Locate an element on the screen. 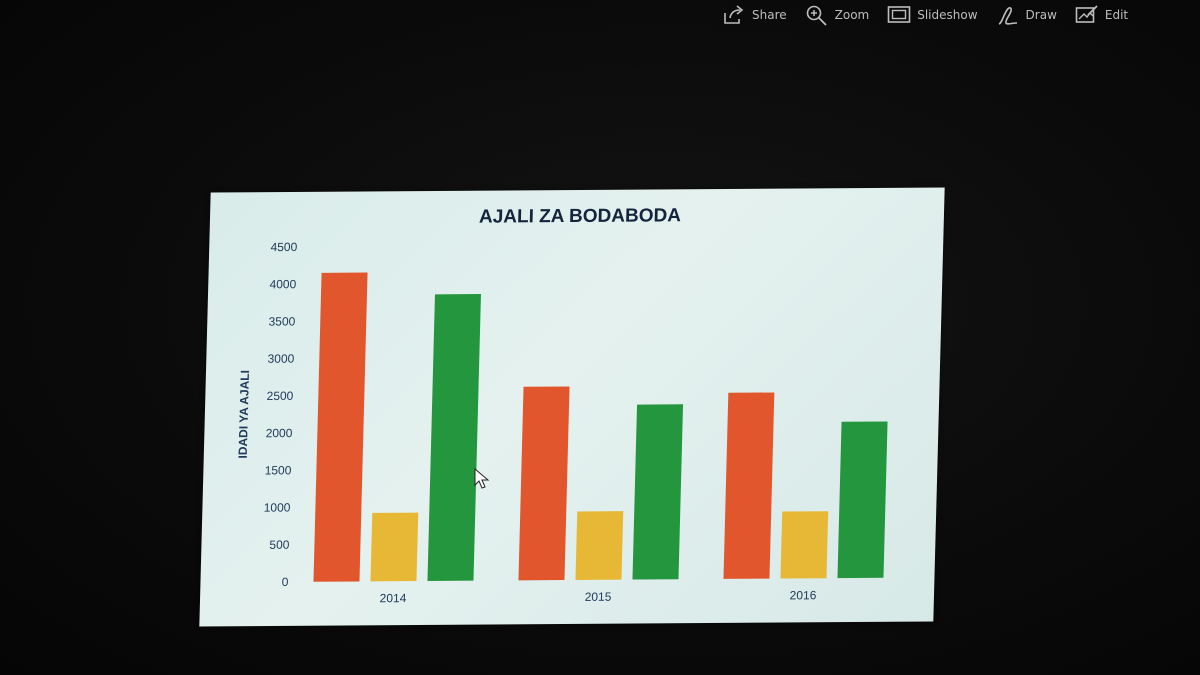 The height and width of the screenshot is (675, 1200). chart-title: AJALI ZA BODABODA is located at coordinates (580, 216).